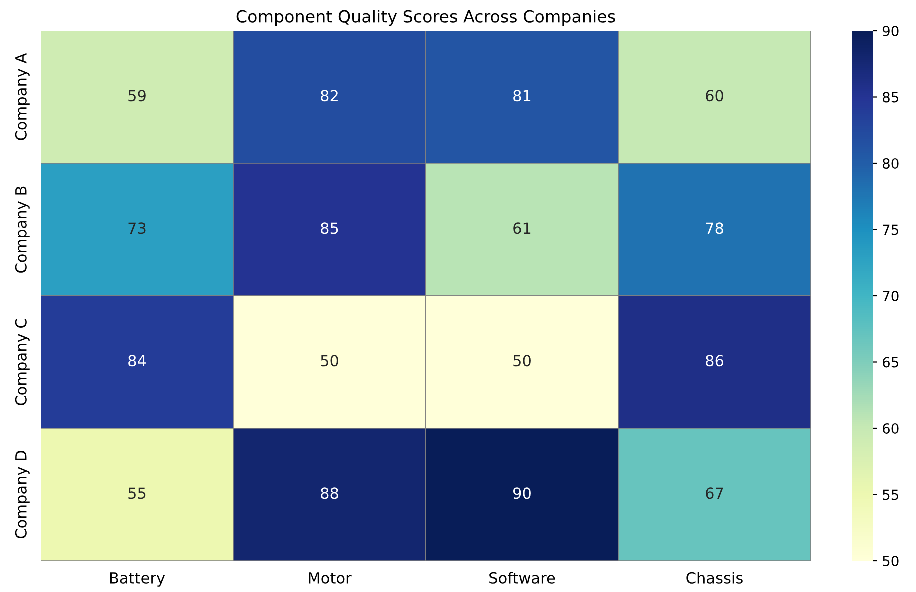 The image size is (916, 592). Describe the element at coordinates (330, 578) in the screenshot. I see `x-tick-label: Motor` at that location.